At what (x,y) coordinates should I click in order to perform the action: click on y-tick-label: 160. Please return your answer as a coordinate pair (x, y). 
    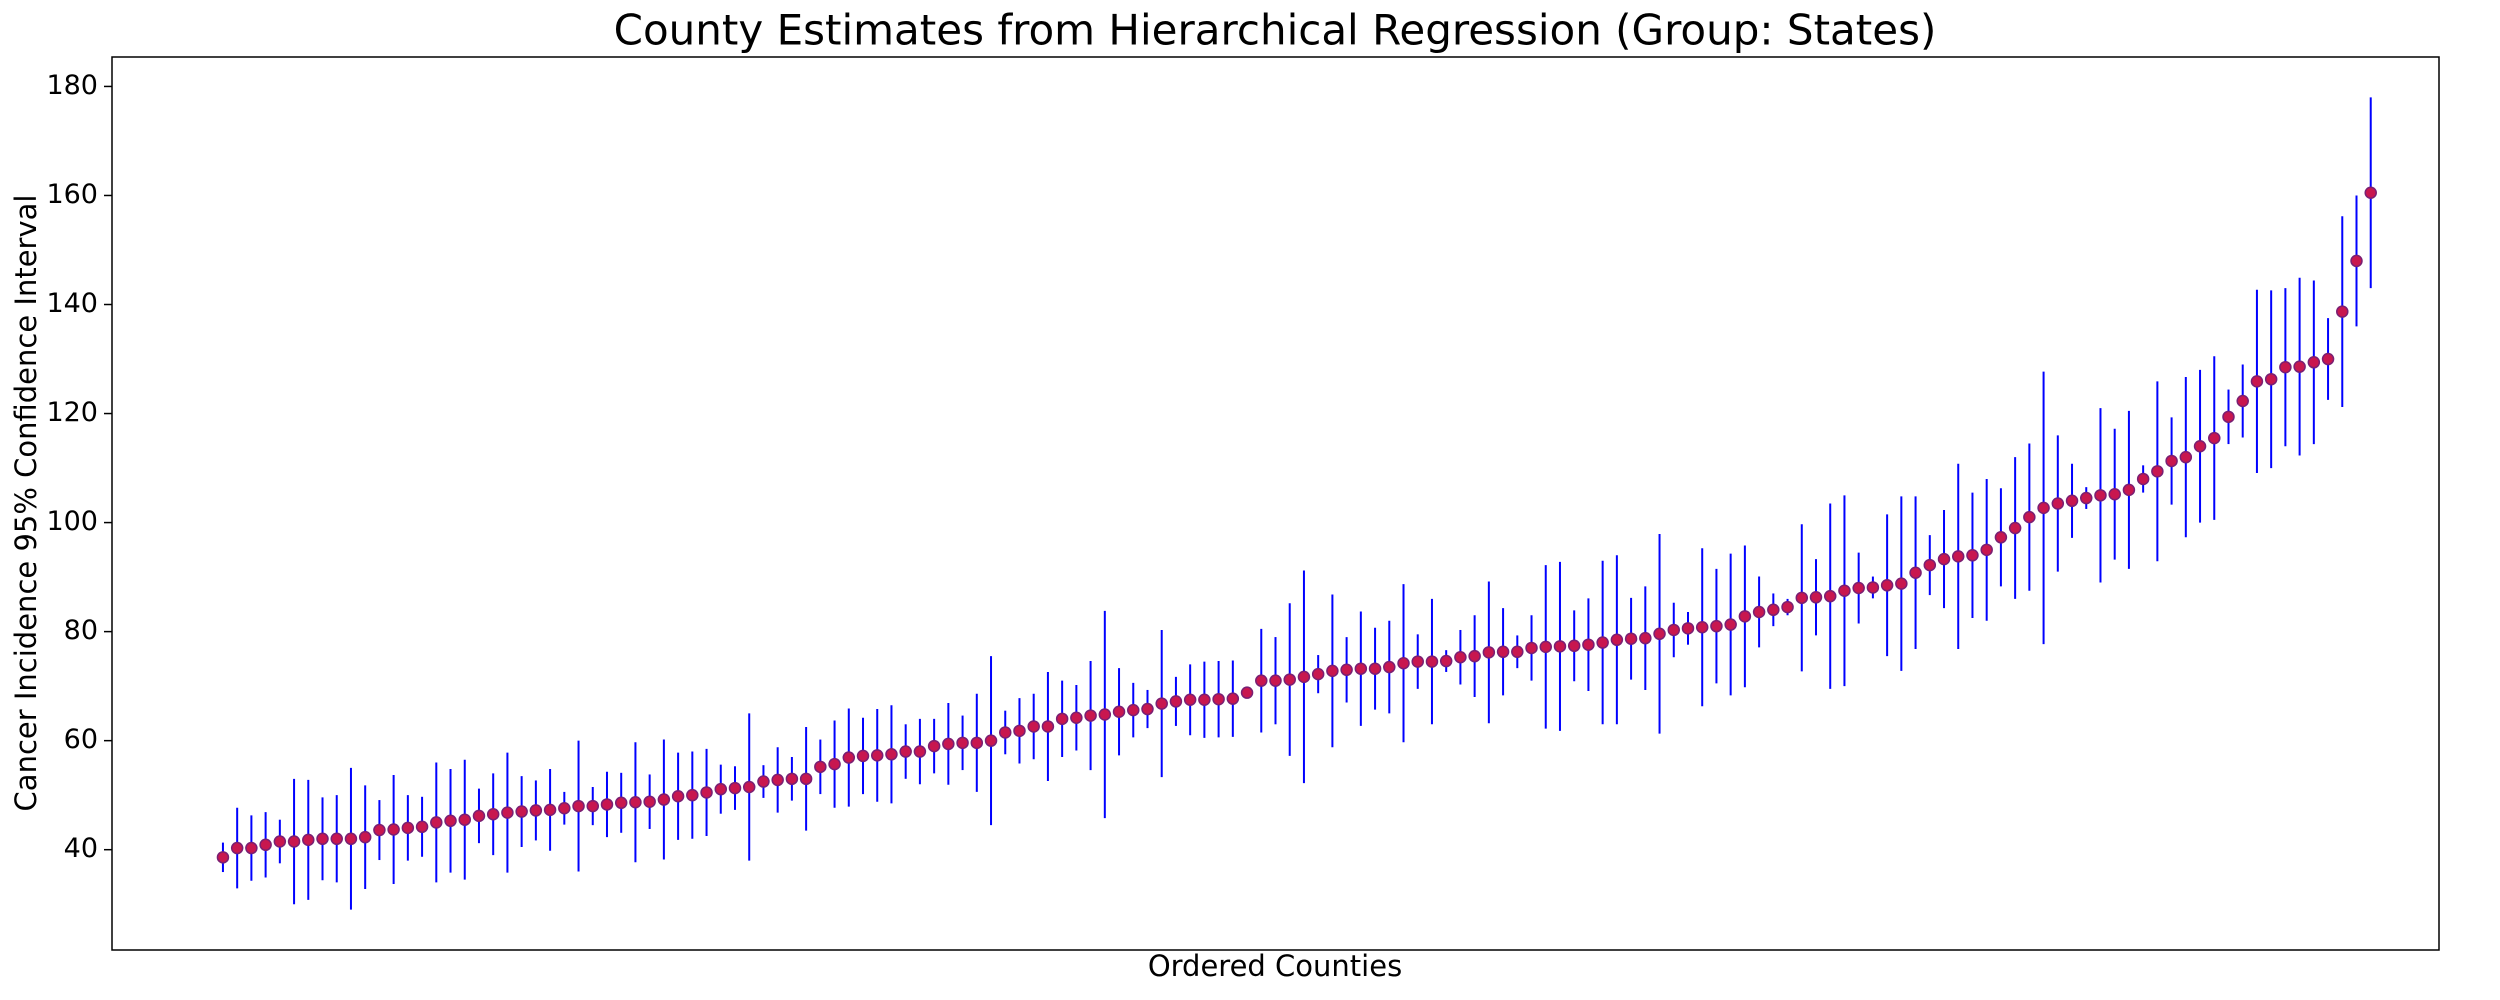
    Looking at the image, I should click on (72, 194).